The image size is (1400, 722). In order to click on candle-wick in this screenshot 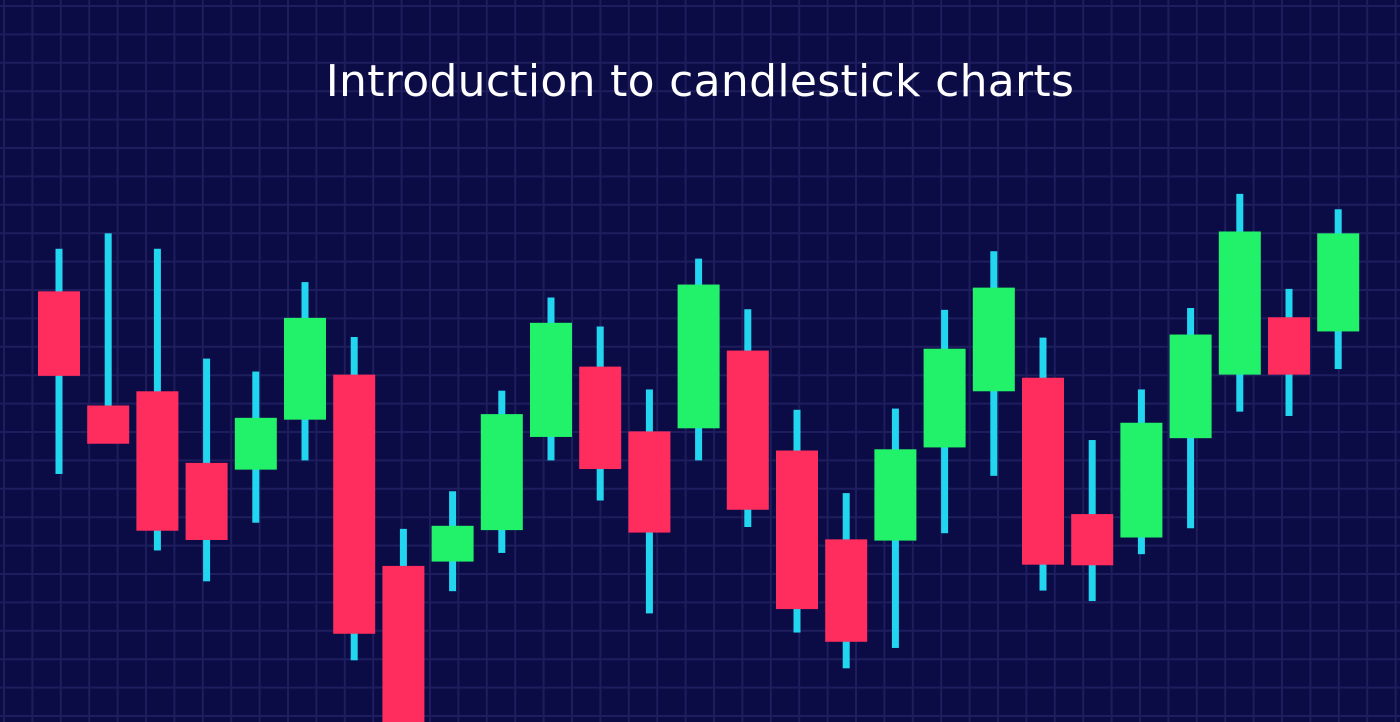, I will do `click(108, 336)`.